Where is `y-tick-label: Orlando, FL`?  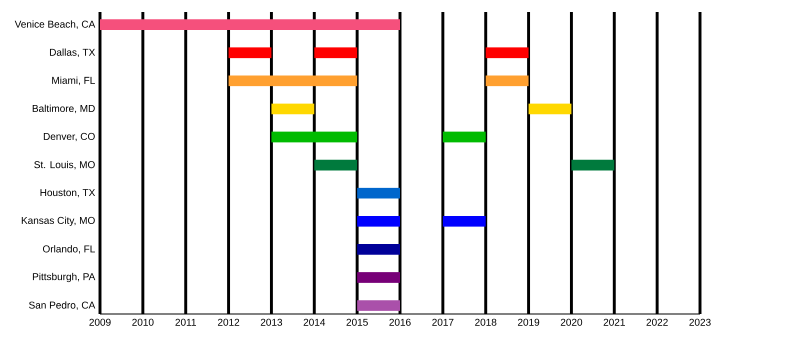
y-tick-label: Orlando, FL is located at coordinates (68, 249).